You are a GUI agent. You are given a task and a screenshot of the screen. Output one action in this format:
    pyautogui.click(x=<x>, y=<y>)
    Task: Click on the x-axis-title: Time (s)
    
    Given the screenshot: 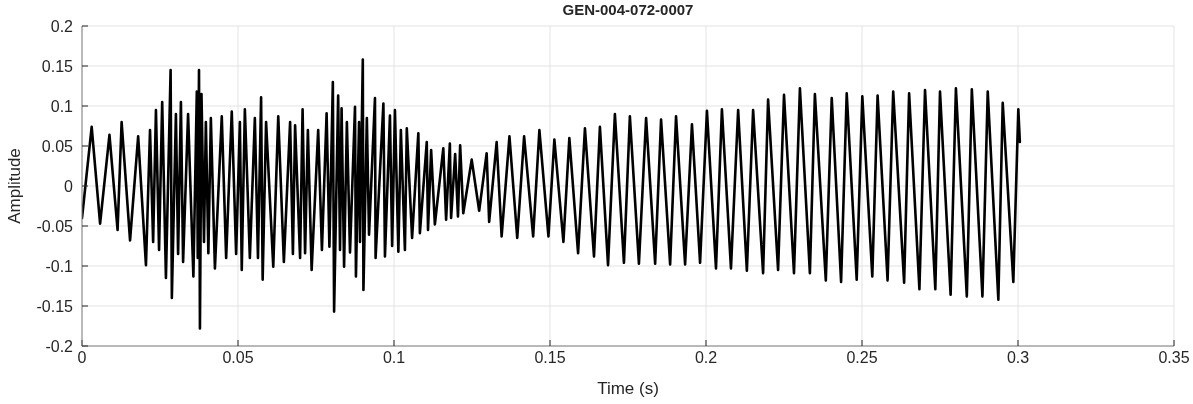 What is the action you would take?
    pyautogui.click(x=628, y=388)
    